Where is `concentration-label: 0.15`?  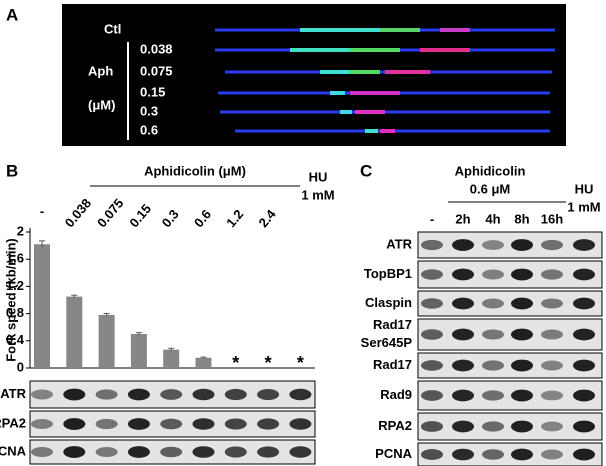
concentration-label: 0.15 is located at coordinates (152, 91).